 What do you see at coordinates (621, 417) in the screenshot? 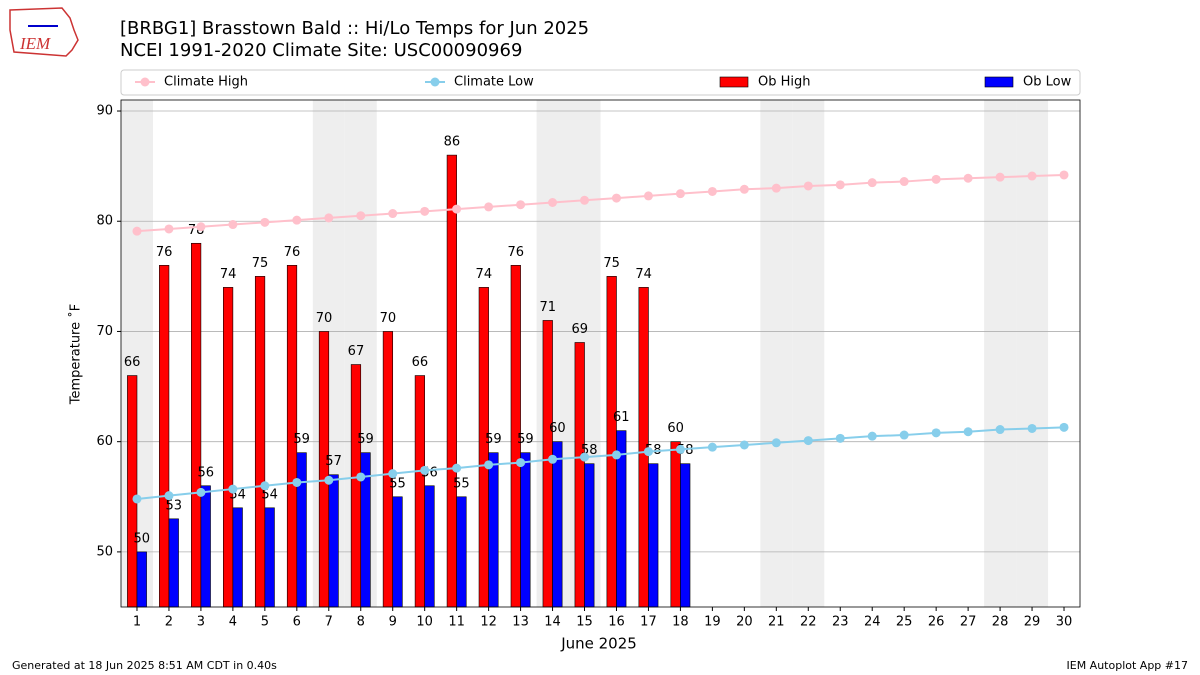
I see `data-label: 61` at bounding box center [621, 417].